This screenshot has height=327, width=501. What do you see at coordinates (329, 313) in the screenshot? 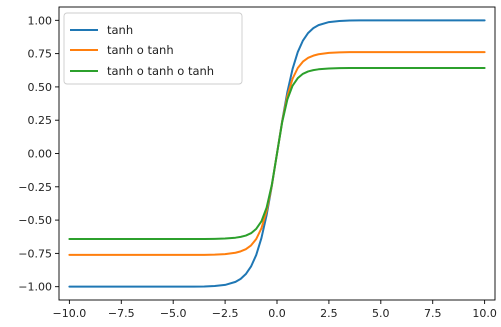
I see `x-tick-label: 2.5` at bounding box center [329, 313].